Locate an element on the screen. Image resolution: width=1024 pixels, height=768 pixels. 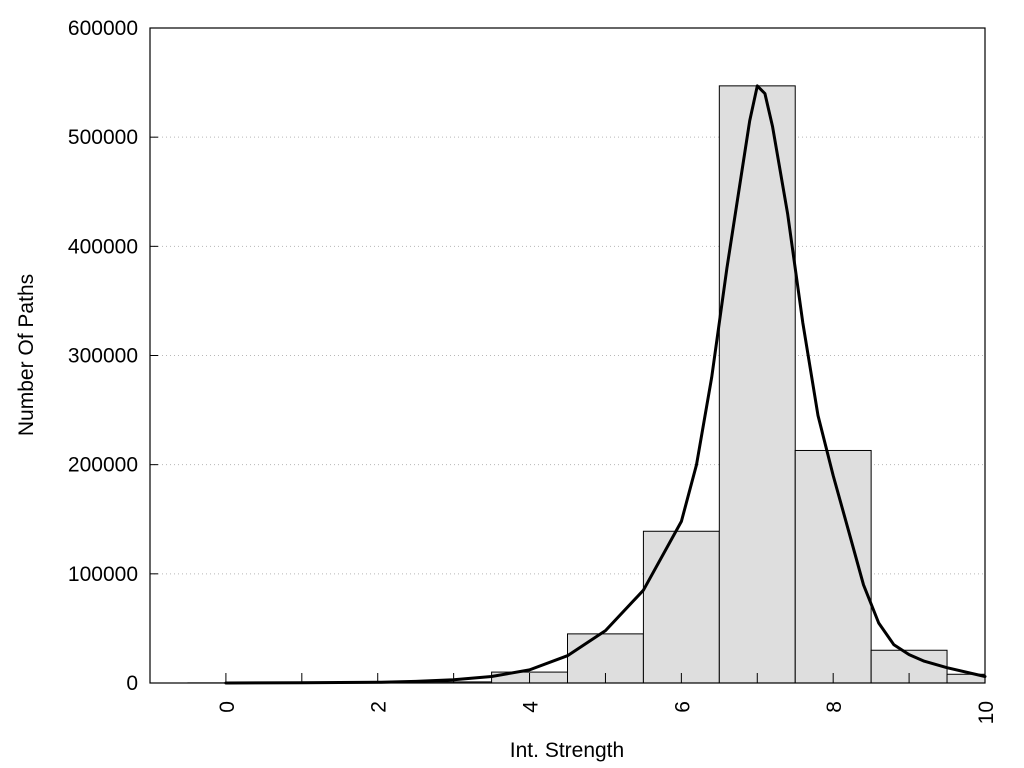
x-tick-label: 2 is located at coordinates (379, 707).